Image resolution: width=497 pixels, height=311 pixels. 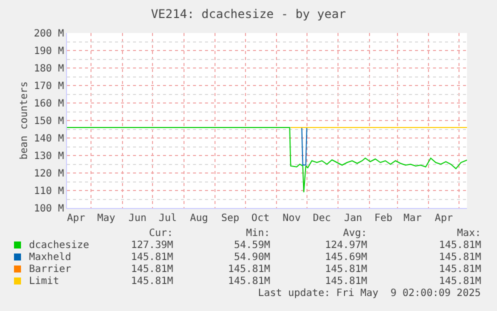 I want to click on y-tick-label: 190 M, so click(x=49, y=51).